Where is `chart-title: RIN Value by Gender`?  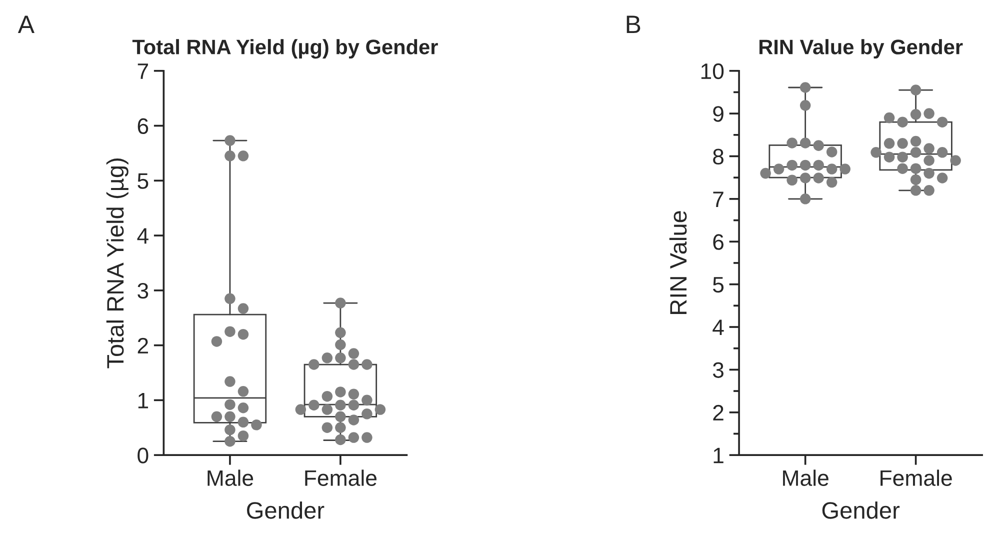 chart-title: RIN Value by Gender is located at coordinates (861, 49).